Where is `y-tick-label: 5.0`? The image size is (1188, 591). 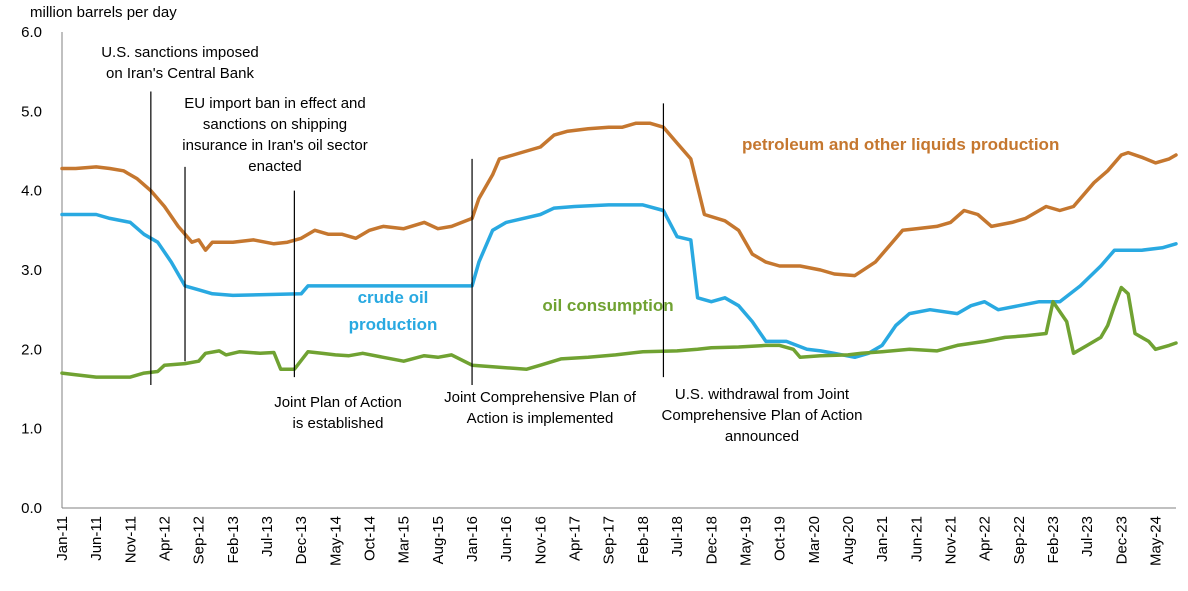 y-tick-label: 5.0 is located at coordinates (31, 111).